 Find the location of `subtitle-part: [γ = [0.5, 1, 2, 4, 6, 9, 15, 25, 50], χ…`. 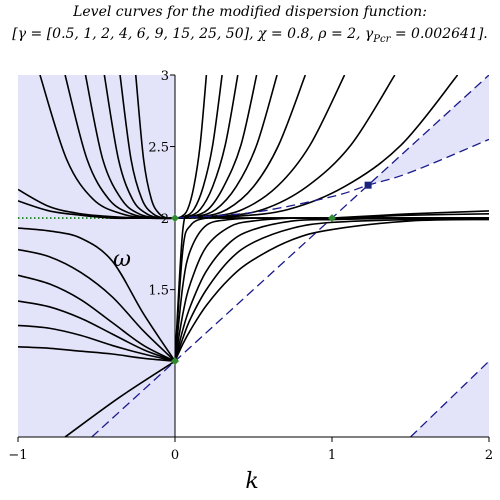

subtitle-part: [γ = [0.5, 1, 2, 4, 6, 9, 15, 25, 50], χ… is located at coordinates (193, 34).